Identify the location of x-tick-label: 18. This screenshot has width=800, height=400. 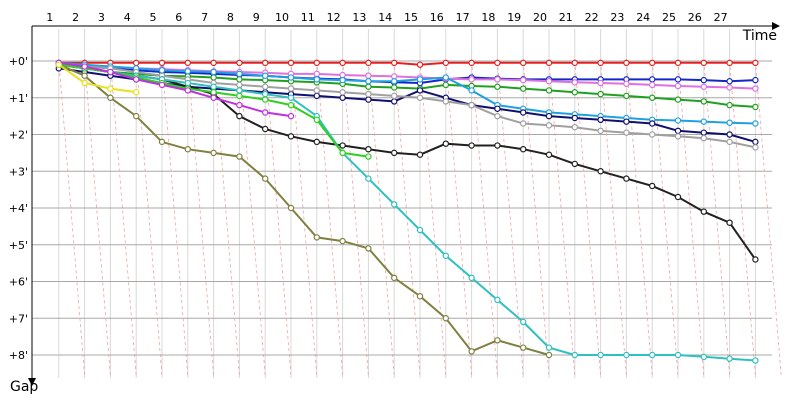
(488, 17).